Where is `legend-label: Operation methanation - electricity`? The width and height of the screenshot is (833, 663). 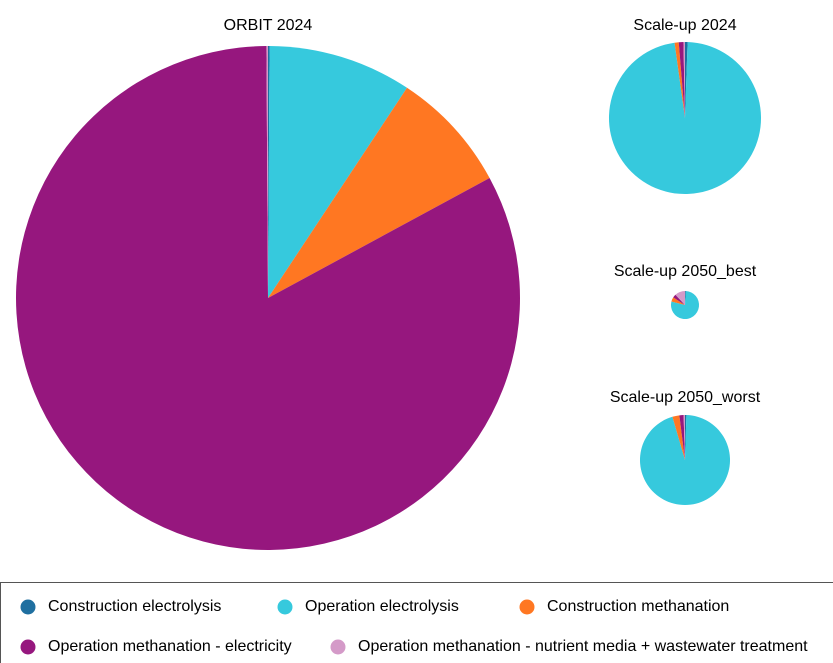 legend-label: Operation methanation - electricity is located at coordinates (170, 646).